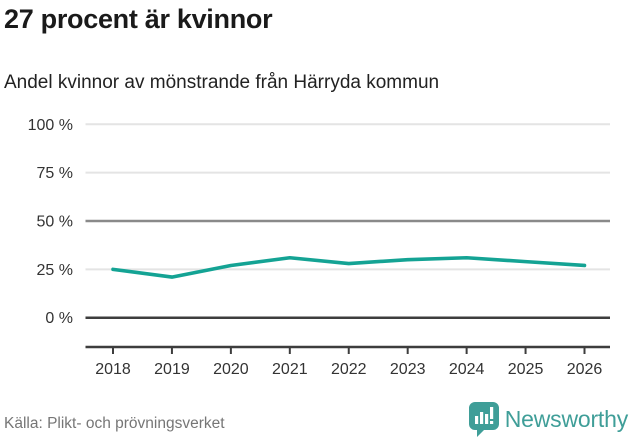 The width and height of the screenshot is (631, 439). I want to click on data-line-andel-kvinnor, so click(349, 267).